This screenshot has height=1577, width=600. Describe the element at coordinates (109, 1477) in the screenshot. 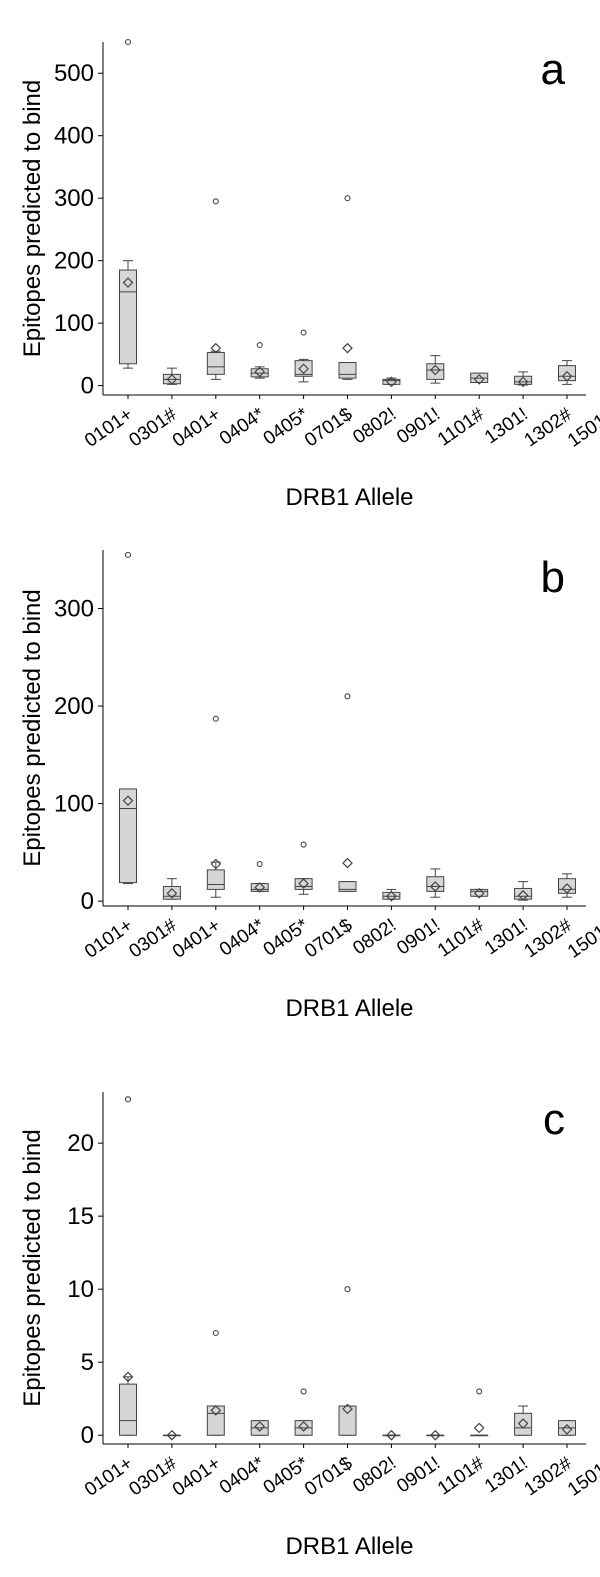

I see `x-tick-label: 0101+` at that location.